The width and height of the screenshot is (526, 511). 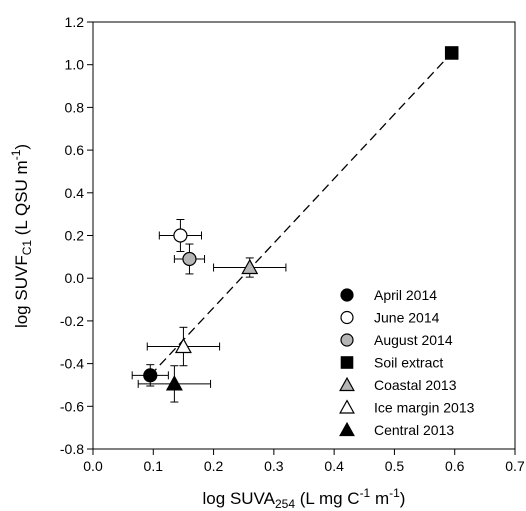 I want to click on x-tick-label: 0.4, so click(x=334, y=466).